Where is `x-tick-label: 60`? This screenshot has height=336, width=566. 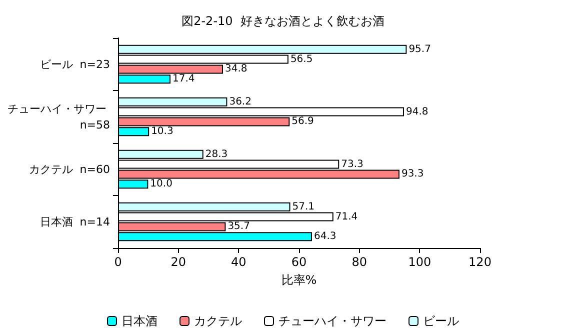
x-tick-label: 60 is located at coordinates (299, 262).